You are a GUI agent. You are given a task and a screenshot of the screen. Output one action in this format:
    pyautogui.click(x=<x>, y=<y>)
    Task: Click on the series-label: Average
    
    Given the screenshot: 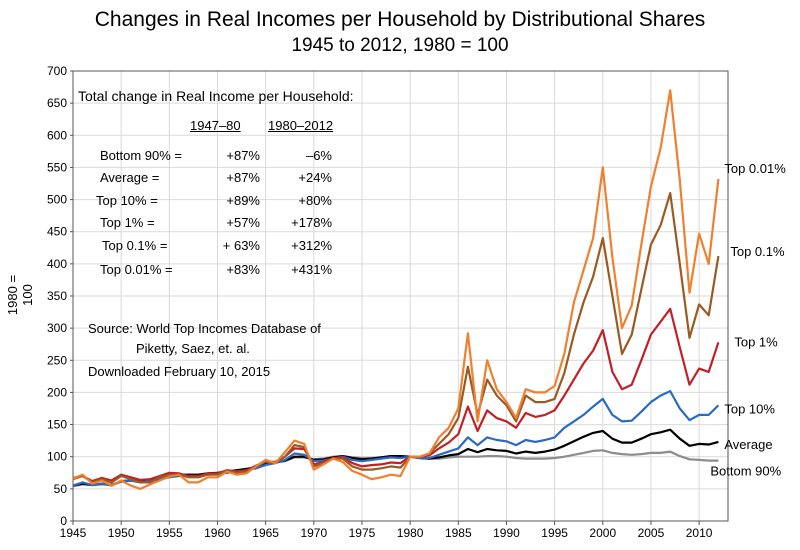 What is the action you would take?
    pyautogui.click(x=748, y=444)
    